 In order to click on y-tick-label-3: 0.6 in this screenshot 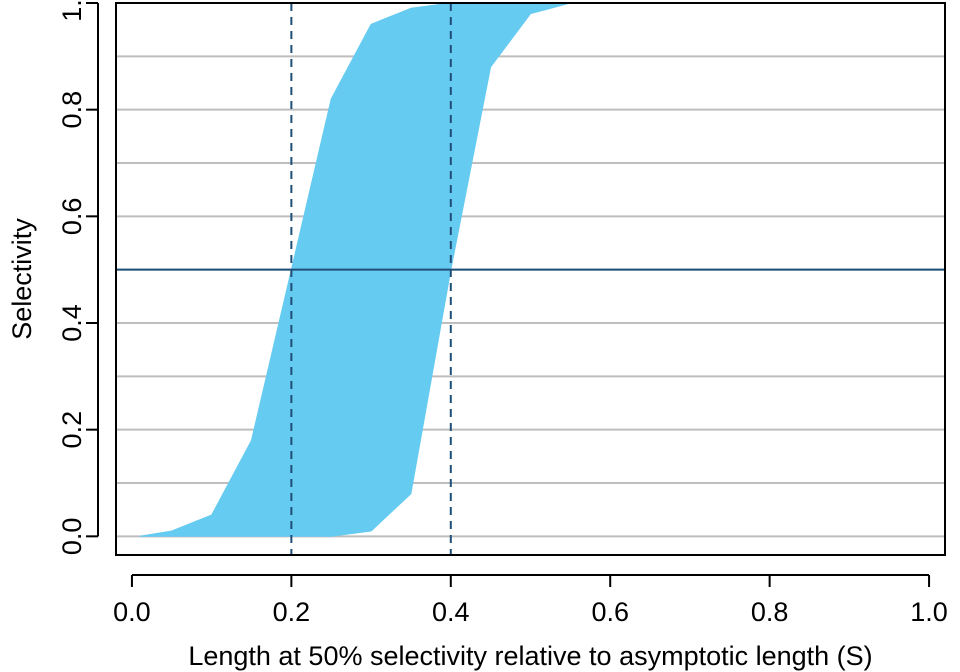, I will do `click(72, 217)`.